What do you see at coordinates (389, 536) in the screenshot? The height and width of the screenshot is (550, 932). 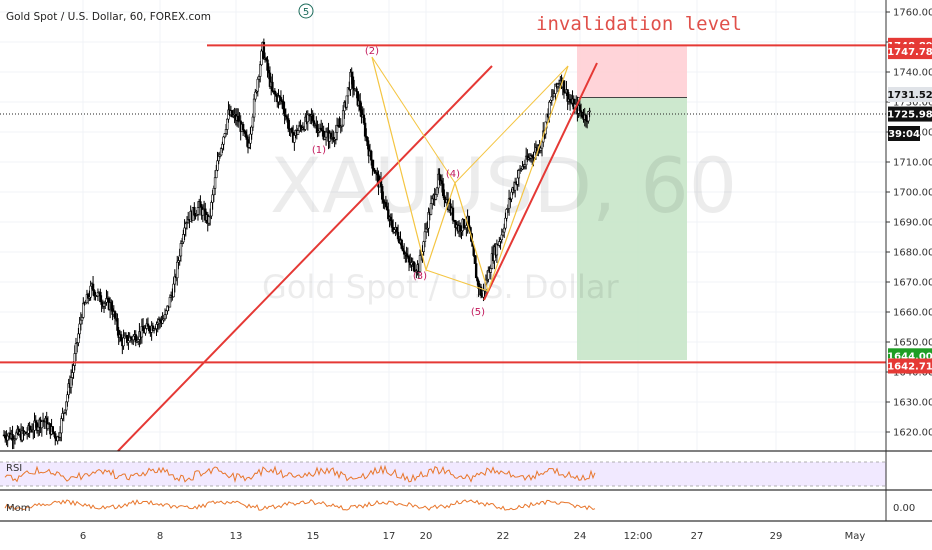 I see `time-tick-label: 17` at bounding box center [389, 536].